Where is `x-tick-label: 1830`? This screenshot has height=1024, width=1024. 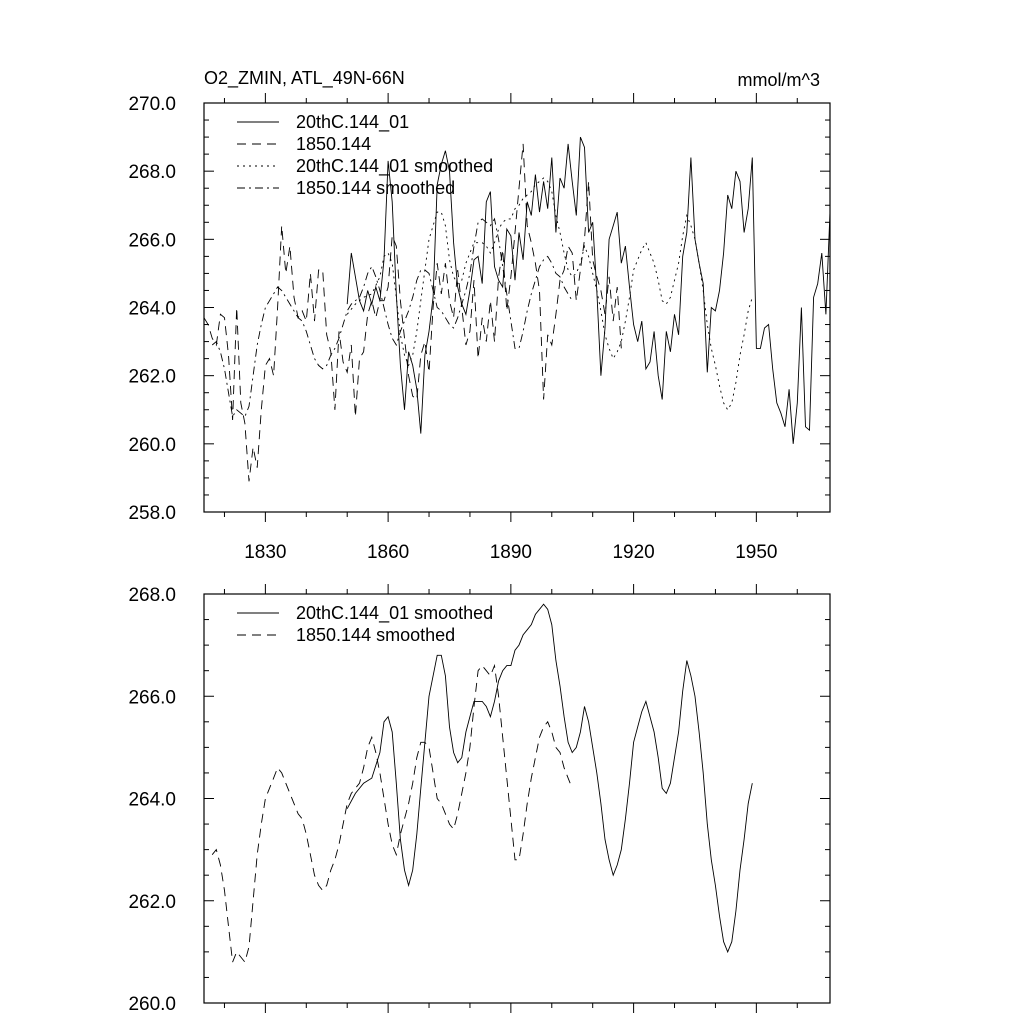 x-tick-label: 1830 is located at coordinates (265, 552).